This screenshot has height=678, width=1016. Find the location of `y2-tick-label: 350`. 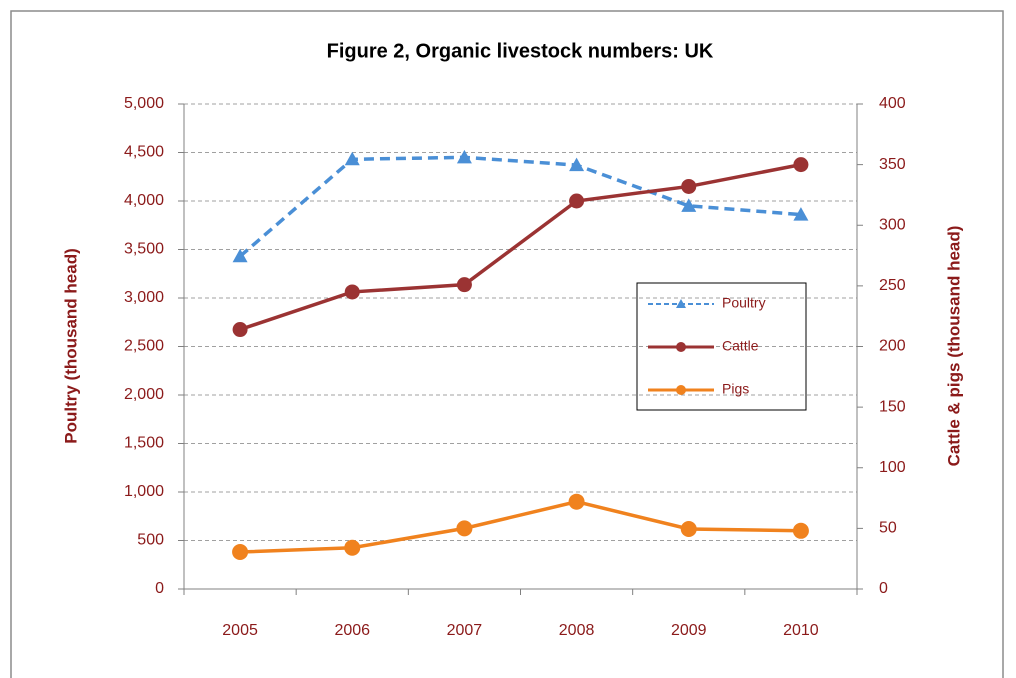

y2-tick-label: 350 is located at coordinates (892, 164).